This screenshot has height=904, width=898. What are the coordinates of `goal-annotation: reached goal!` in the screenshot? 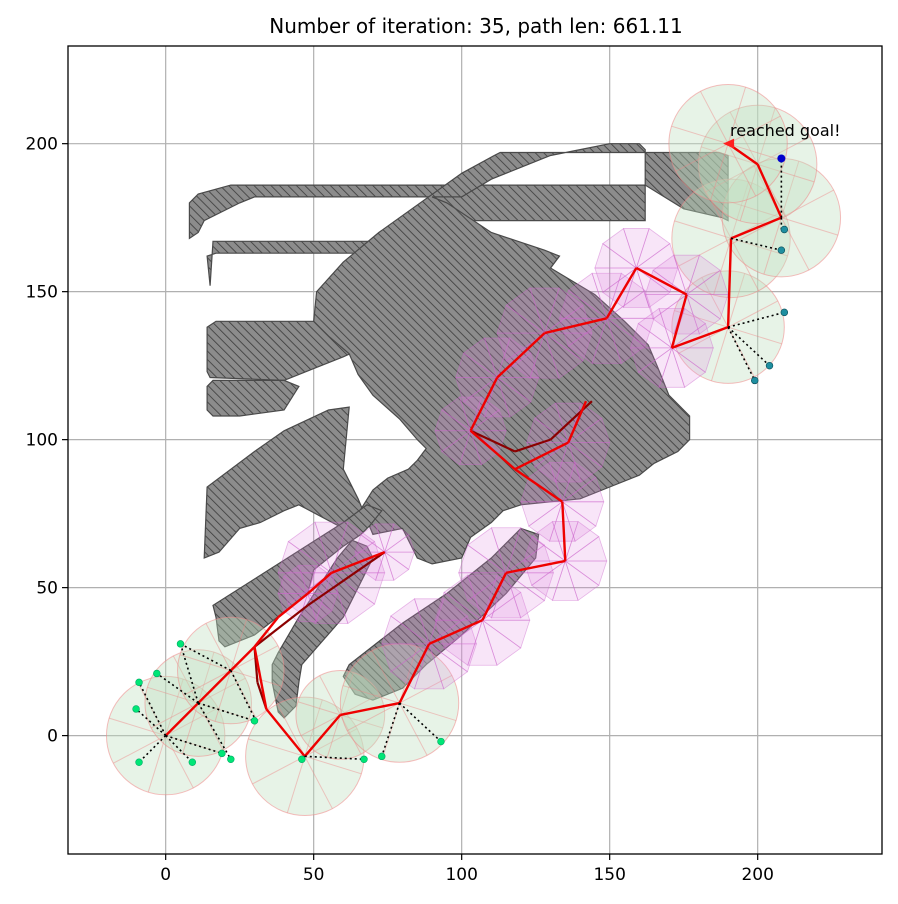 It's located at (785, 130).